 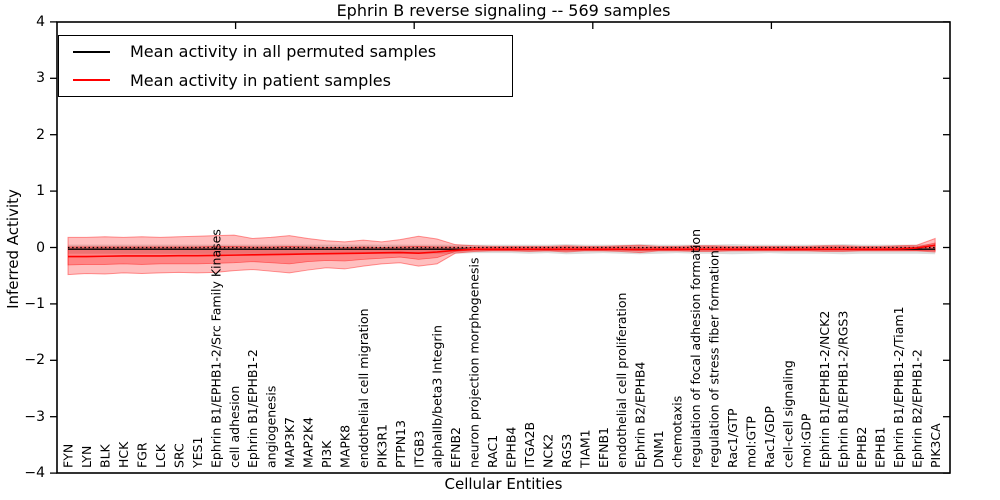 What do you see at coordinates (40, 247) in the screenshot?
I see `y-tick-label: 0` at bounding box center [40, 247].